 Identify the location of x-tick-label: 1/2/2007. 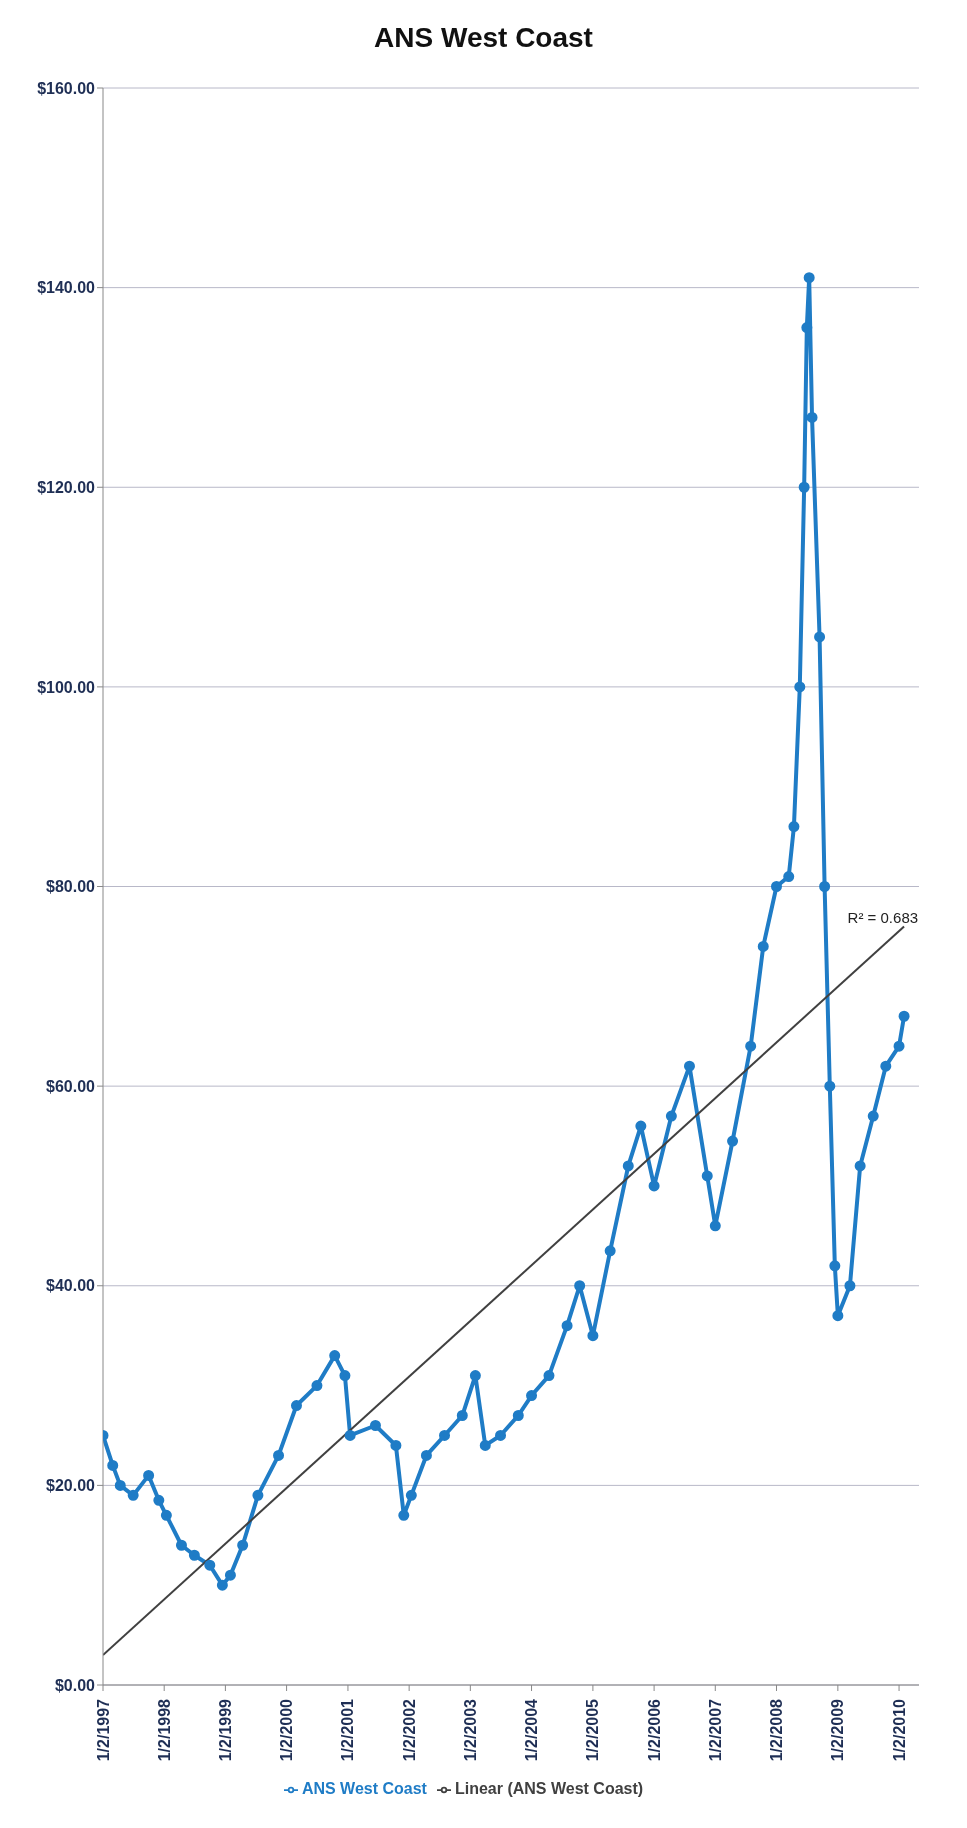
(715, 1730).